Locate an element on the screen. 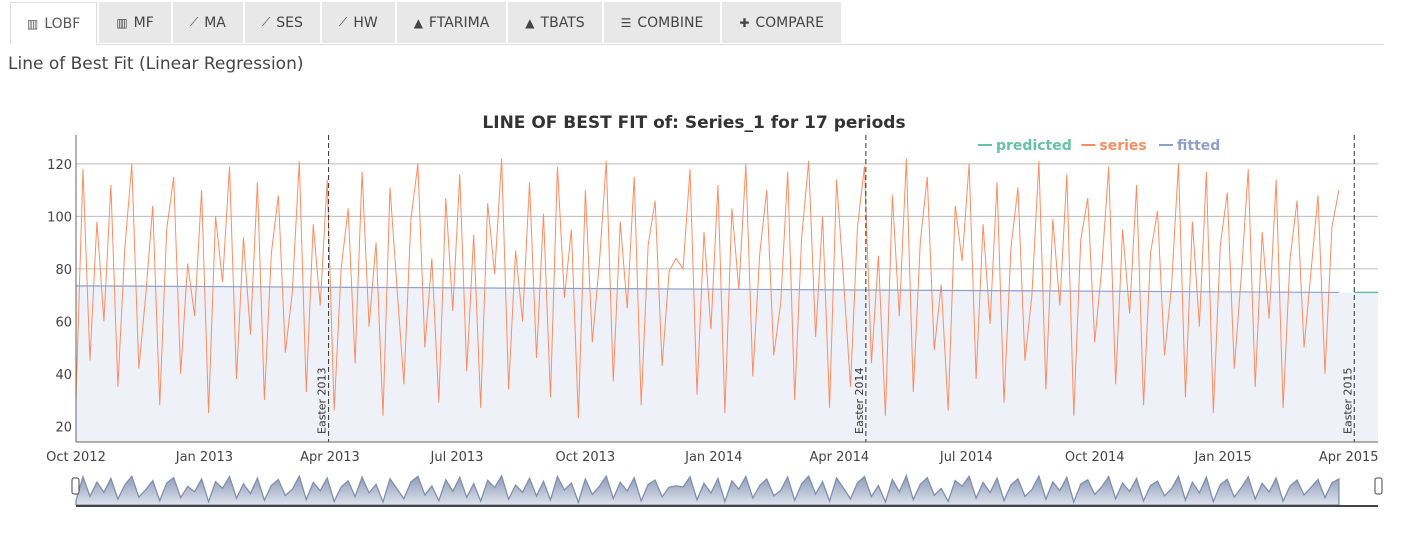 This screenshot has width=1406, height=536. range-slider is located at coordinates (727, 490).